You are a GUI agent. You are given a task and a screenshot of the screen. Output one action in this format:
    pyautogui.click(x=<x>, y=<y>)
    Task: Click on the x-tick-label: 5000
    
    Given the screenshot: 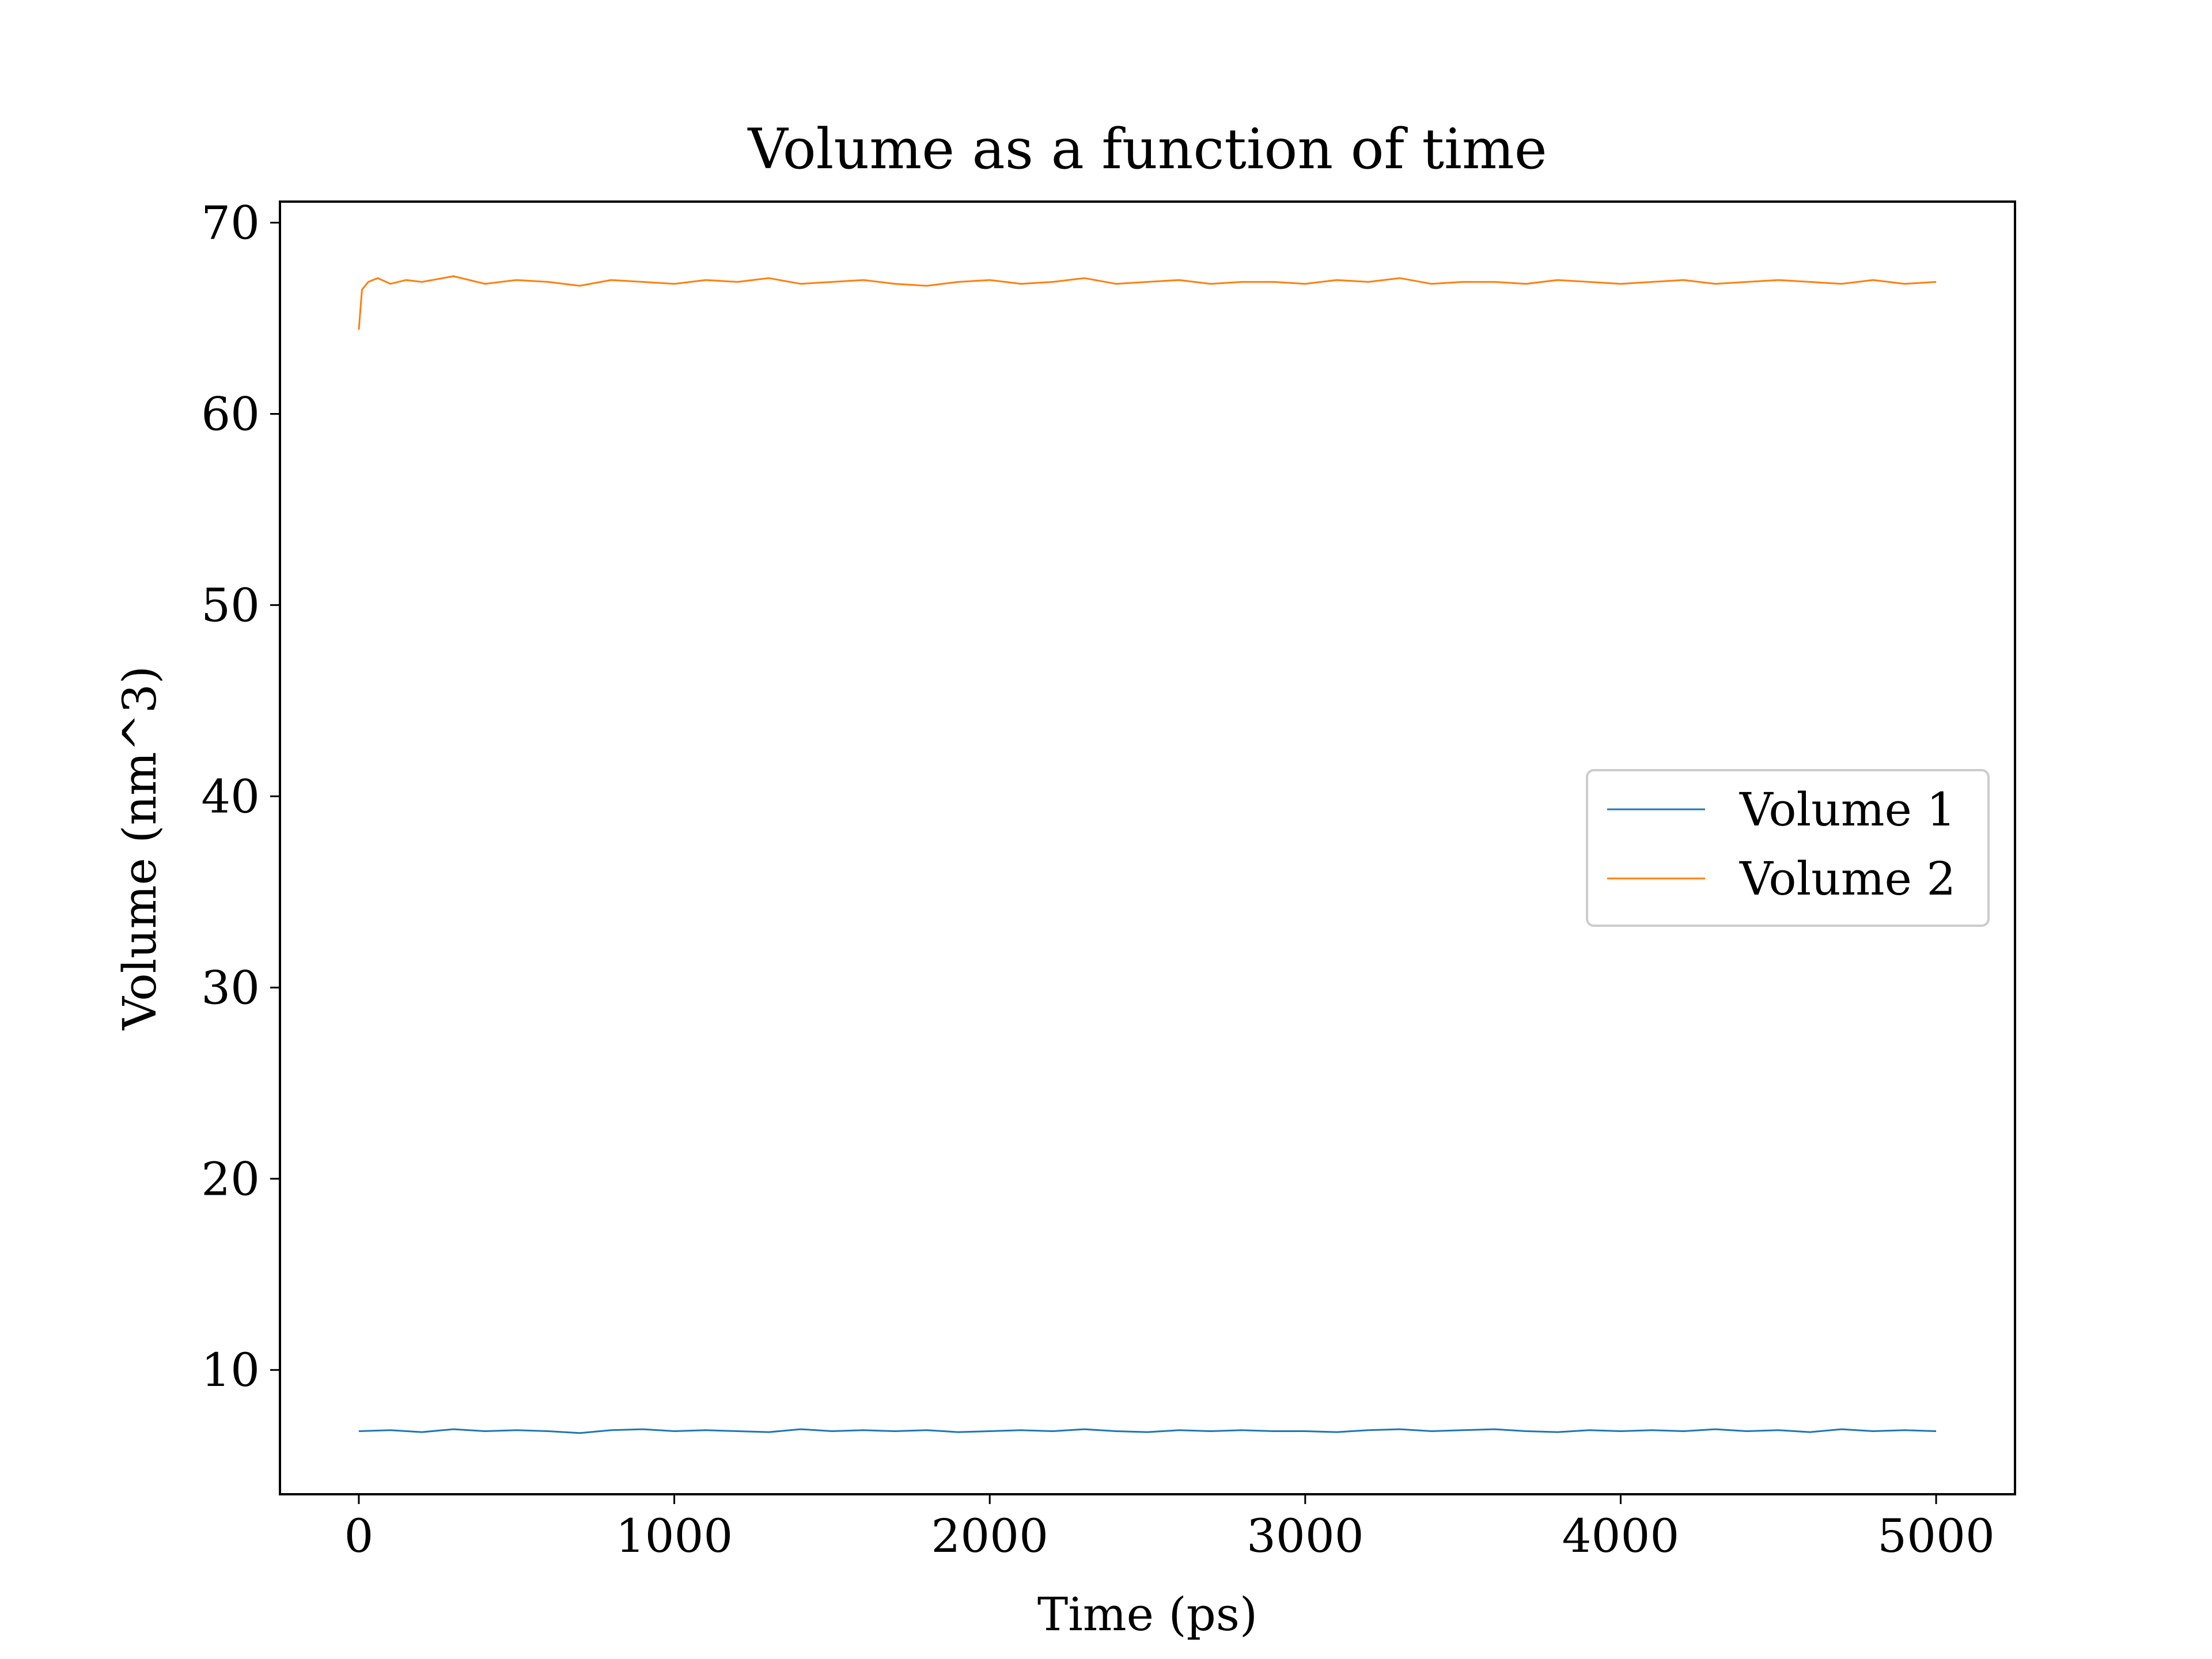 What is the action you would take?
    pyautogui.click(x=1936, y=1536)
    